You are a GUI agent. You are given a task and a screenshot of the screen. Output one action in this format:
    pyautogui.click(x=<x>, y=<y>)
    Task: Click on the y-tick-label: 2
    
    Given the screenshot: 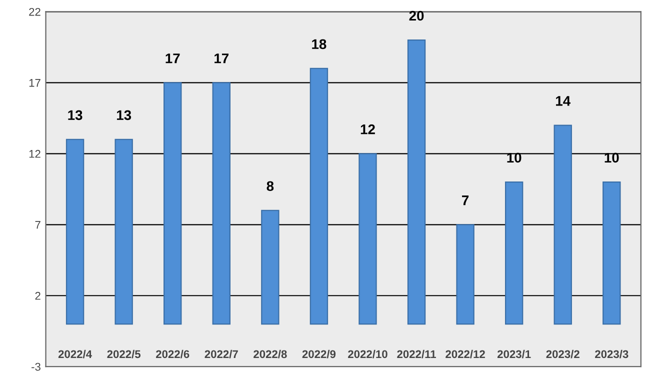 What is the action you would take?
    pyautogui.click(x=37, y=296)
    